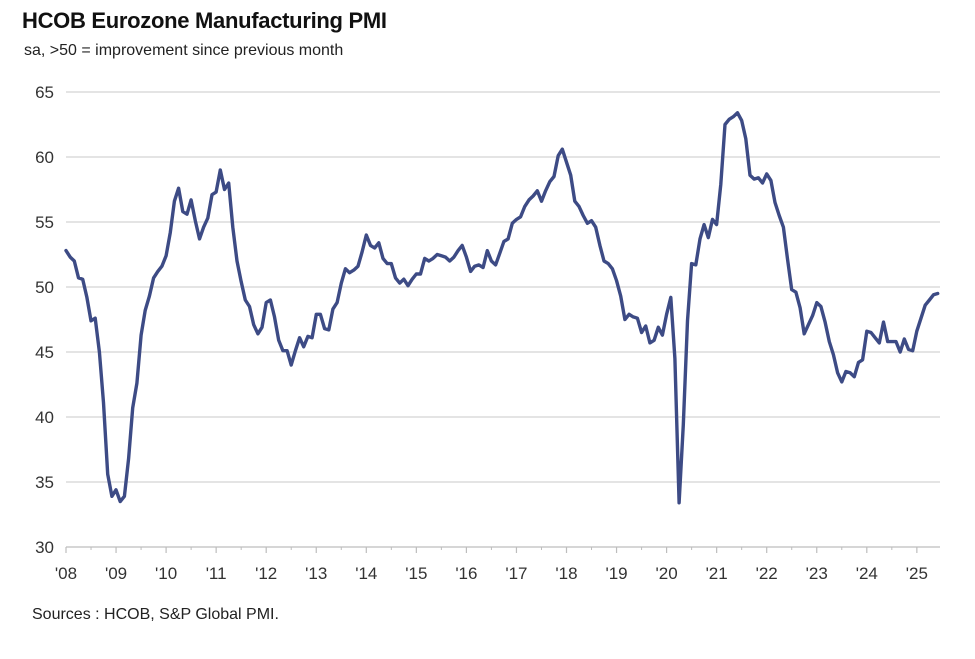 The width and height of the screenshot is (975, 659). I want to click on x-tick-label: '22, so click(767, 573).